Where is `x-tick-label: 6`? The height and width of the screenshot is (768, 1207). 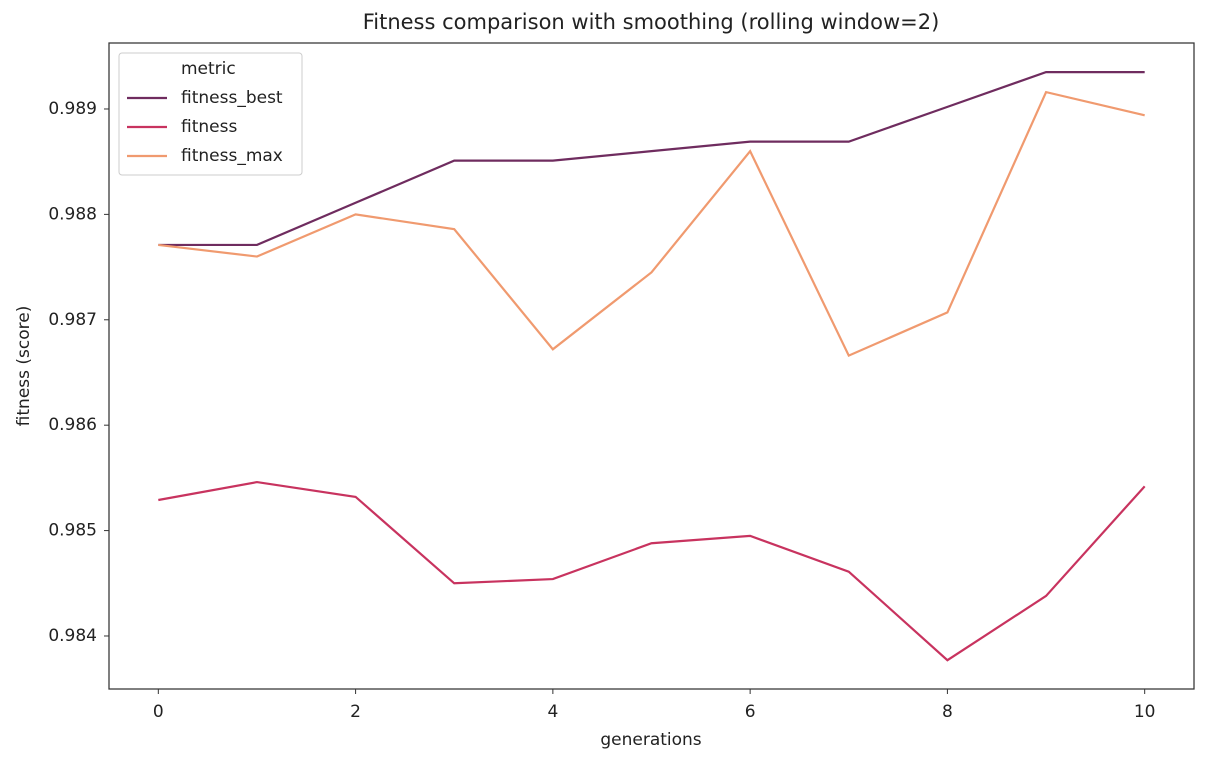
x-tick-label: 6 is located at coordinates (750, 712).